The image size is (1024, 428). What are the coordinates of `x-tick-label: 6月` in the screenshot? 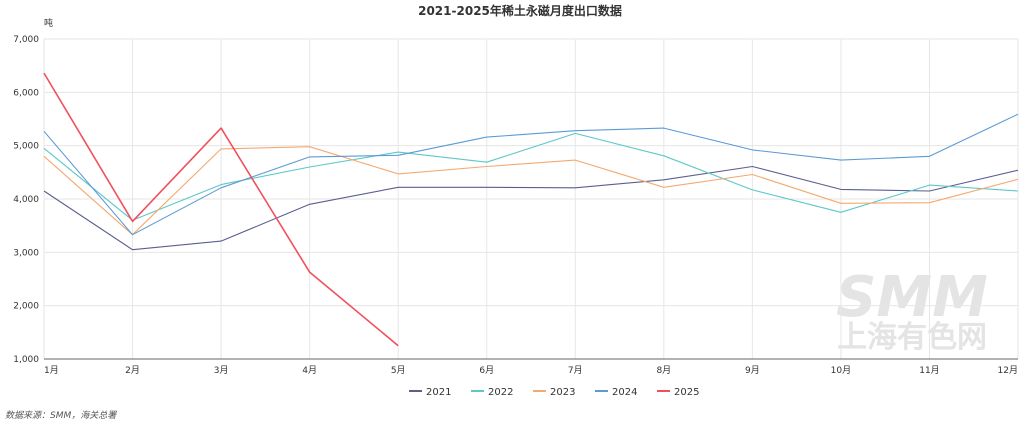 It's located at (486, 370).